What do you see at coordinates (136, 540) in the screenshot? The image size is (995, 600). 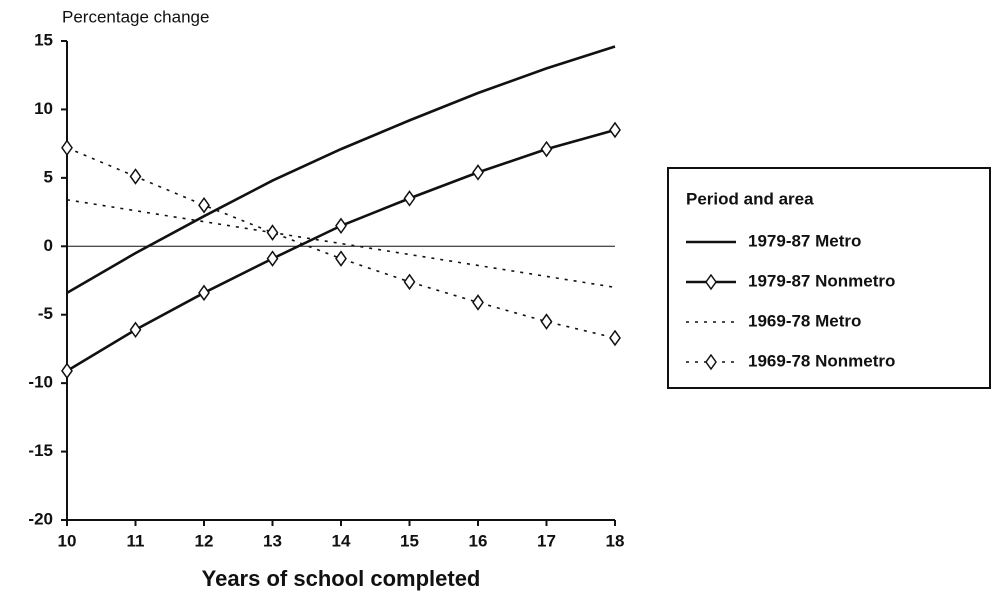 I see `x-tick-label: 11` at bounding box center [136, 540].